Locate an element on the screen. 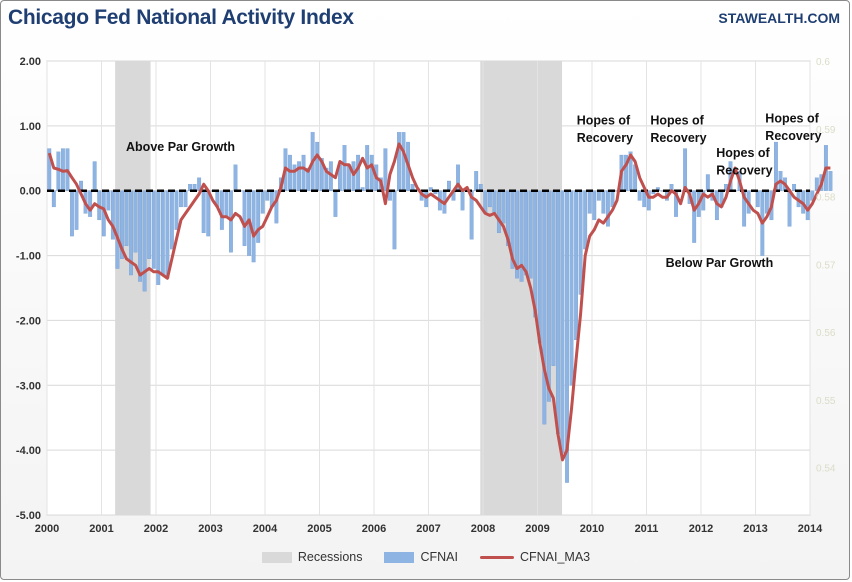 The height and width of the screenshot is (582, 852). y-tick-label: 0.00 is located at coordinates (30, 192).